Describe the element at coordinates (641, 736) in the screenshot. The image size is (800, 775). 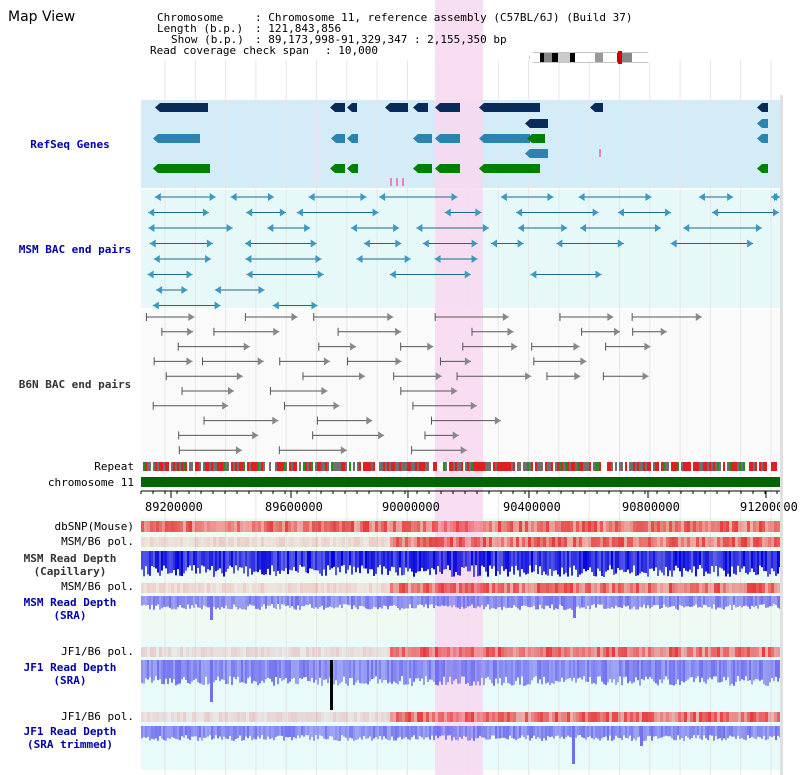
I see `jf1-trimmed-depth-bar-spike` at that location.